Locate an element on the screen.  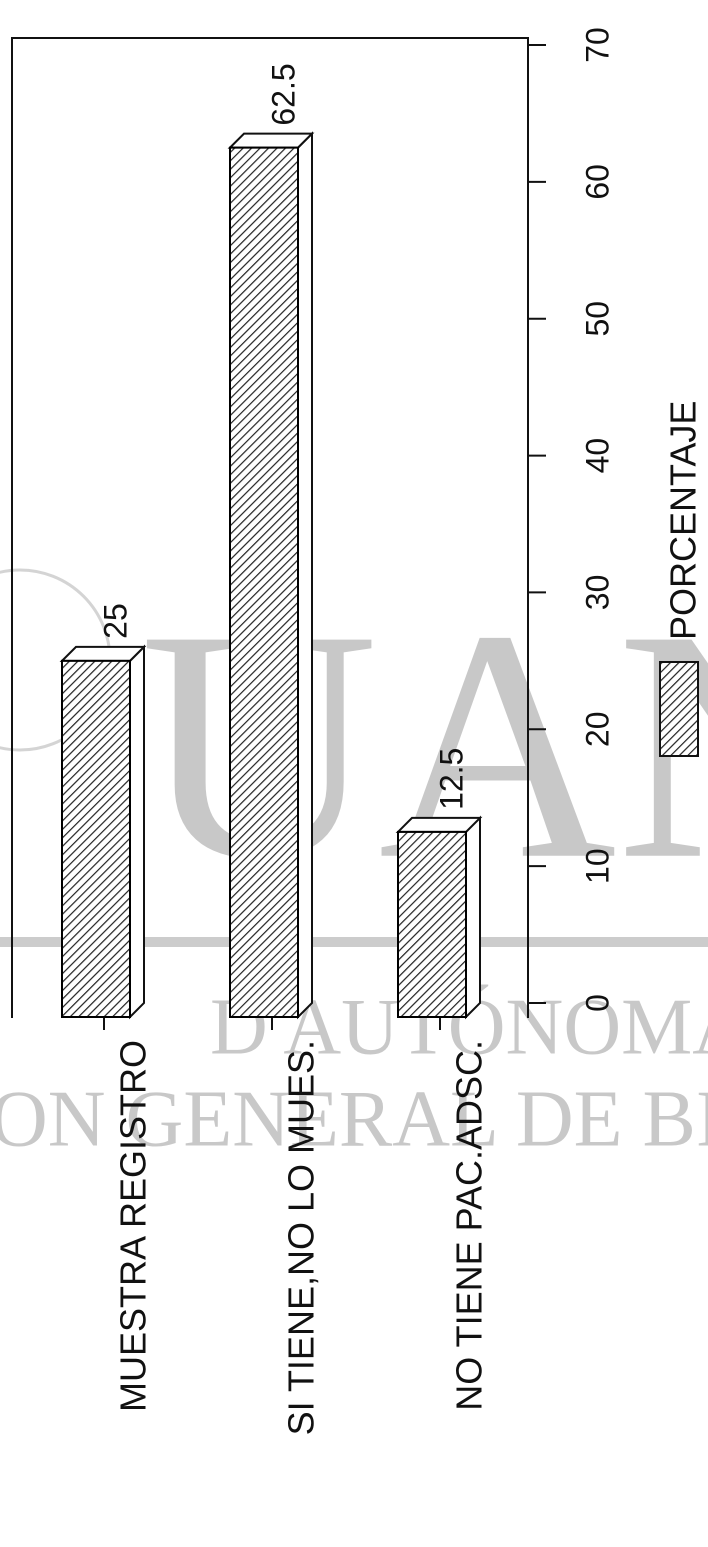
x-tick-label: MUESTRA REGISTRO is located at coordinates (133, 1226).